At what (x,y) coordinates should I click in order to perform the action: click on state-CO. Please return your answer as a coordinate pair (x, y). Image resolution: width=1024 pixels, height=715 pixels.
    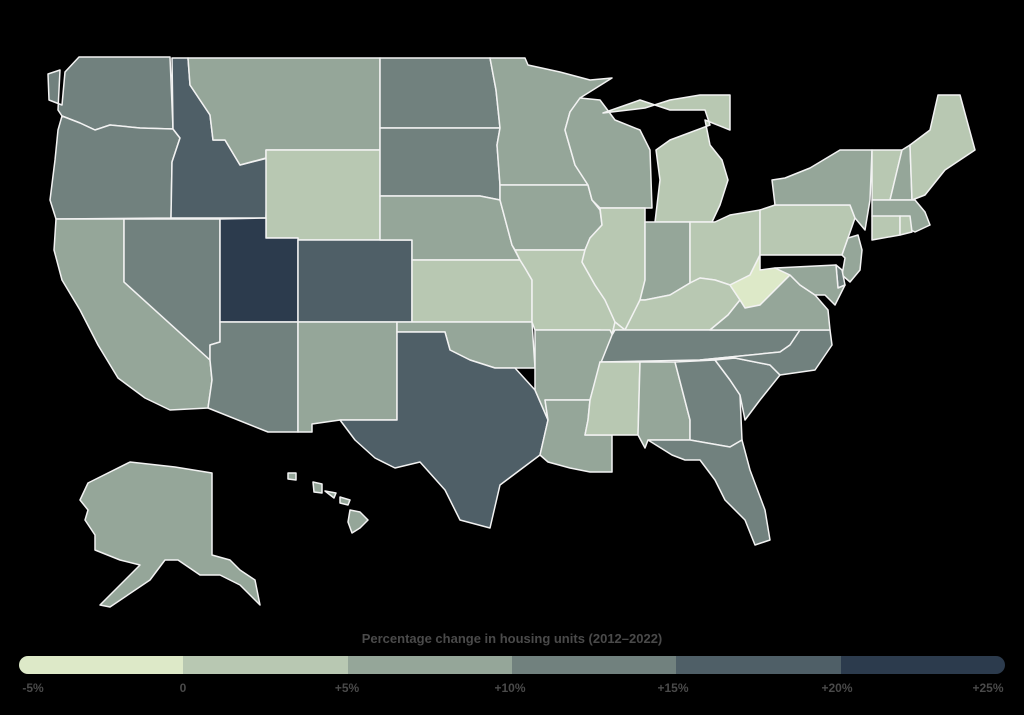
    Looking at the image, I should click on (355, 281).